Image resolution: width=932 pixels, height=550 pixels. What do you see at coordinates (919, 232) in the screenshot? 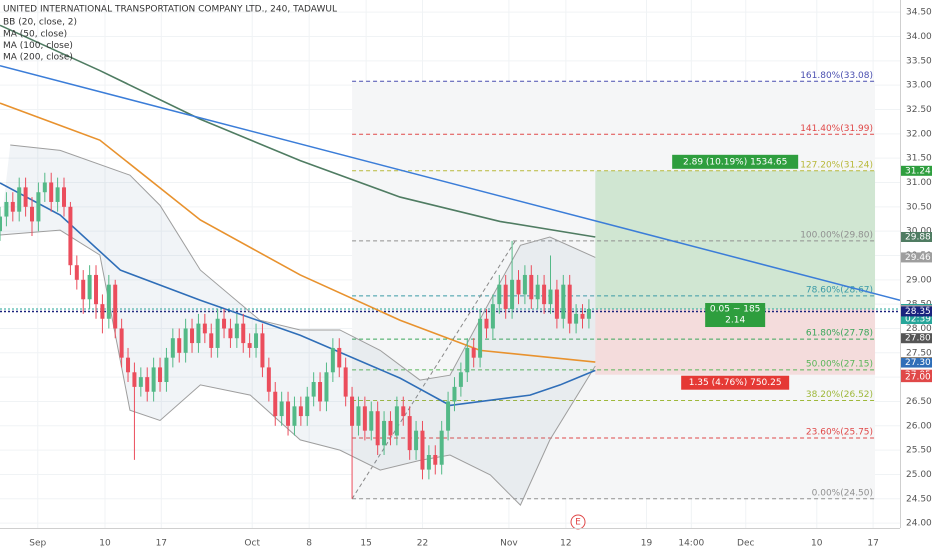
I see `y-tick-label: 30.00` at bounding box center [919, 232].